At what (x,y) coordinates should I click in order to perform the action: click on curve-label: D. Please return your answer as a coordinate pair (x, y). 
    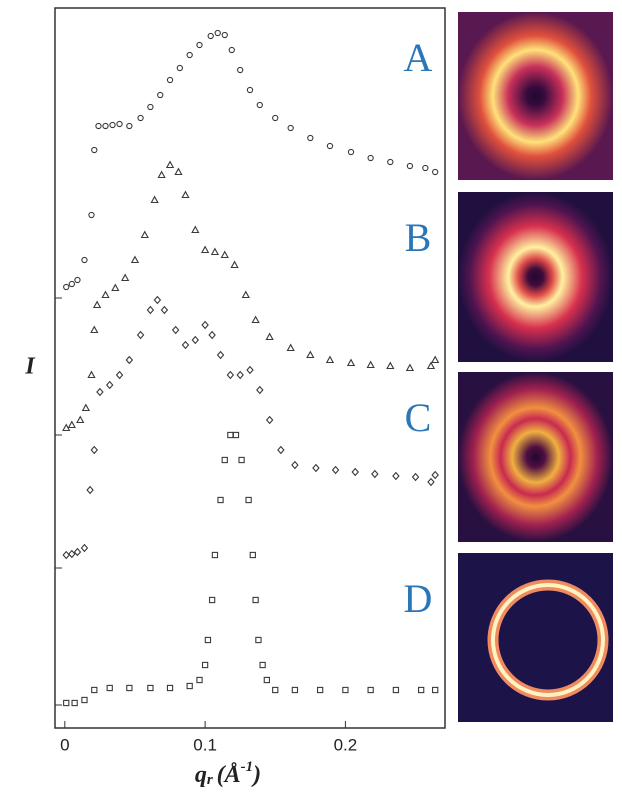
    Looking at the image, I should click on (418, 598).